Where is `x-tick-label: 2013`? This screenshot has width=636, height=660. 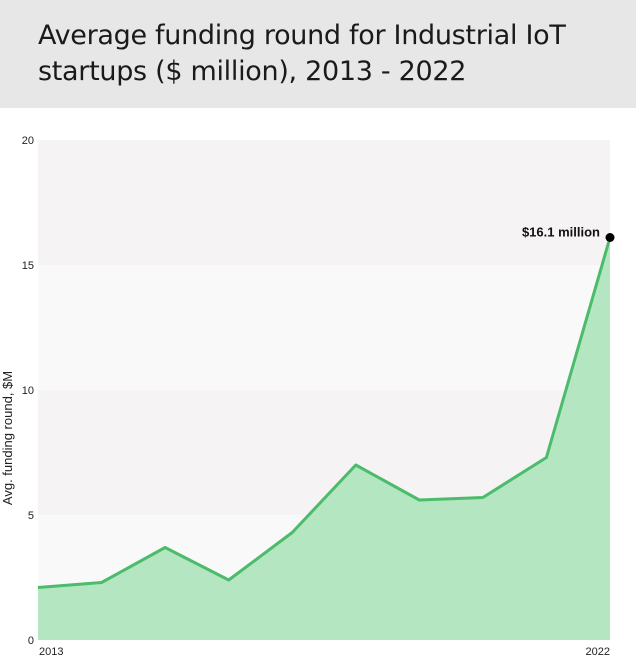 x-tick-label: 2013 is located at coordinates (51, 652).